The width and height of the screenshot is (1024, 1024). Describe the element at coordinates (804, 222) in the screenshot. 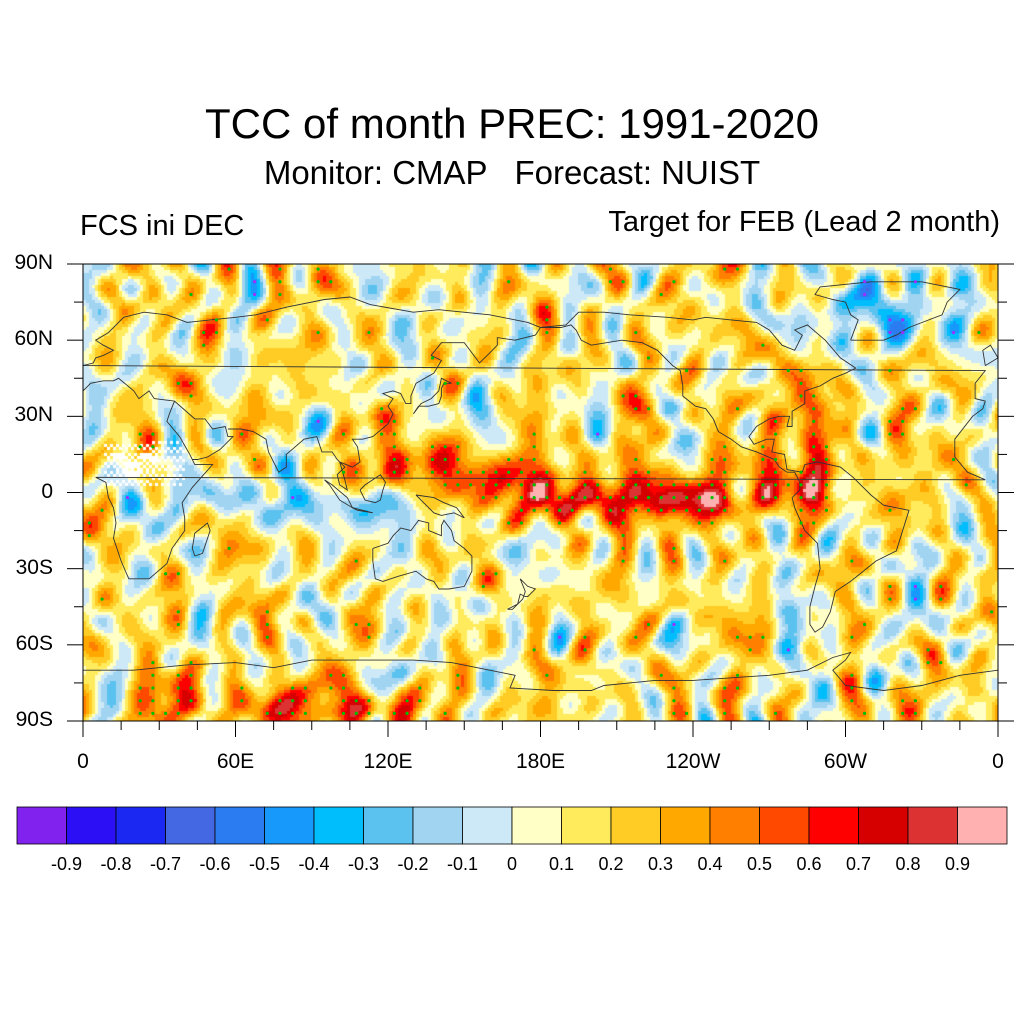

I see `right-string: Target for FEB (Lead 2 month)` at that location.